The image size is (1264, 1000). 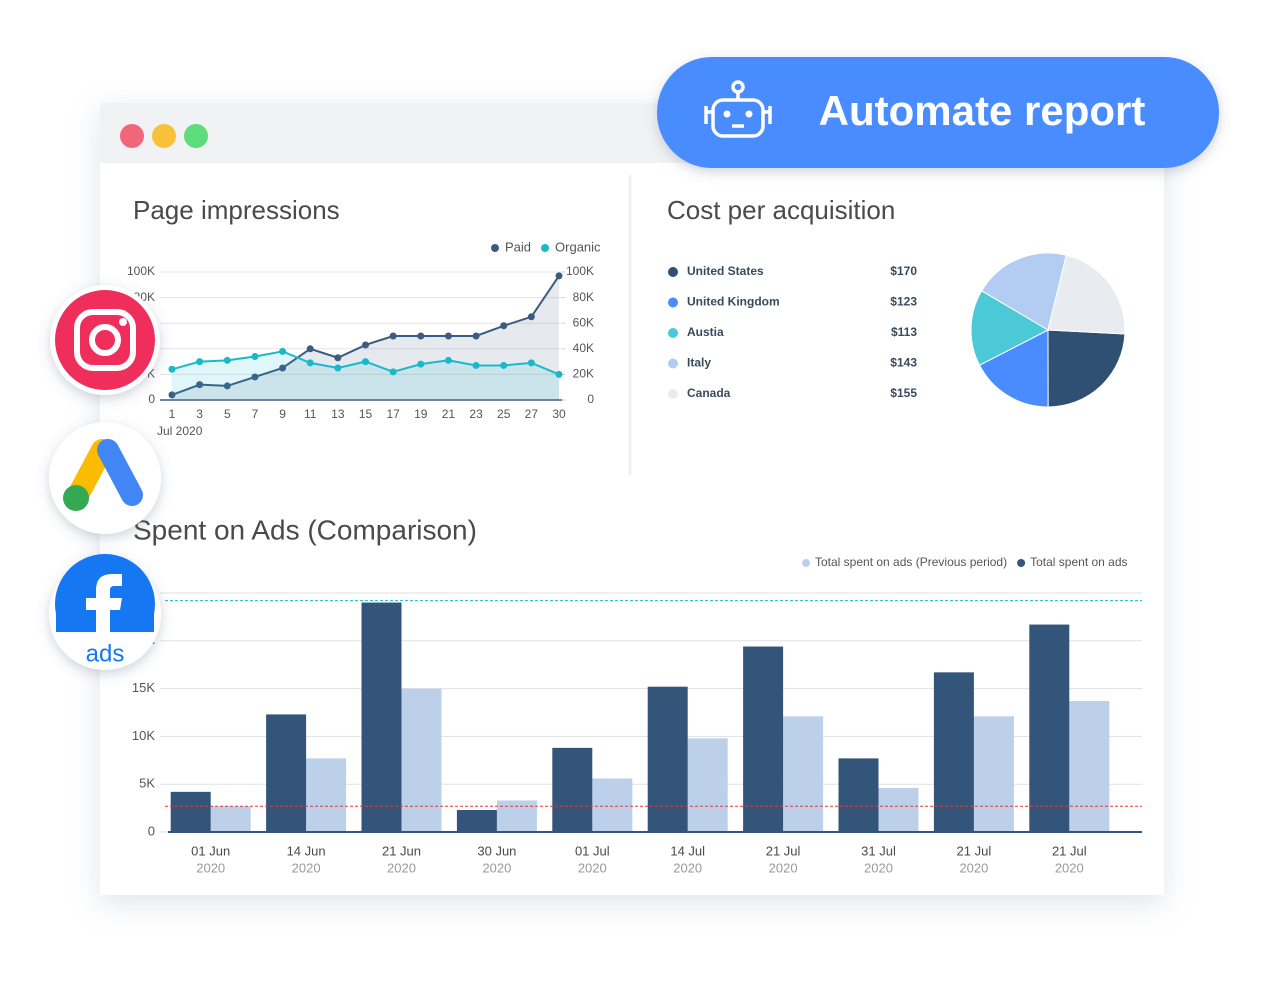 I want to click on y-tick-label: 15K, so click(x=143, y=687).